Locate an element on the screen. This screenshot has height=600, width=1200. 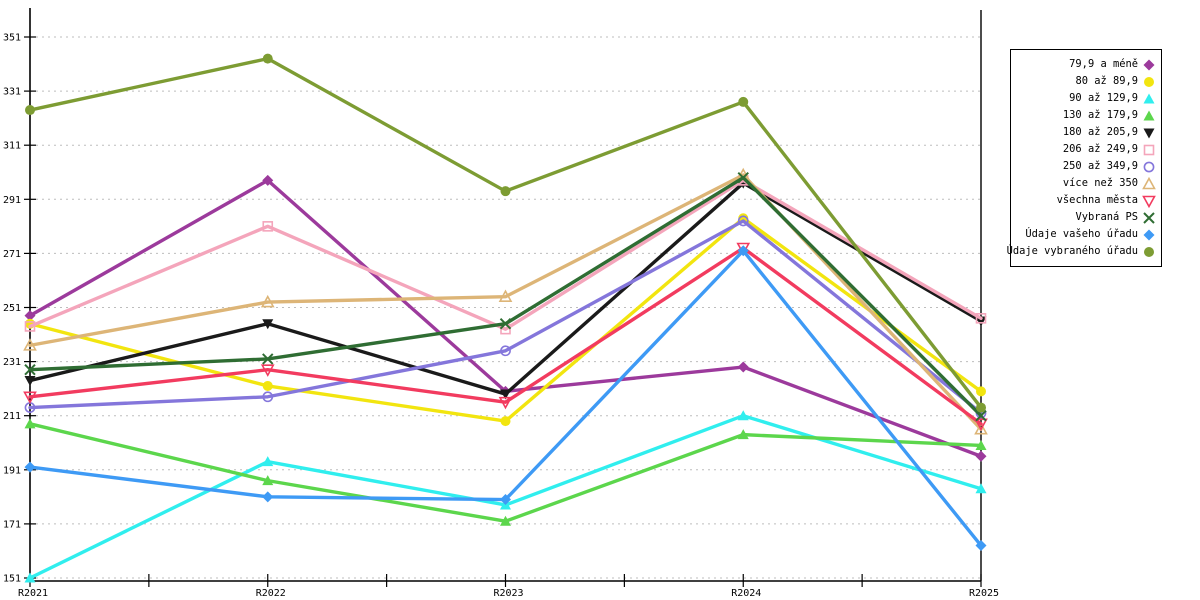
series-90-az-129-9-point-r2022 is located at coordinates (268, 461).